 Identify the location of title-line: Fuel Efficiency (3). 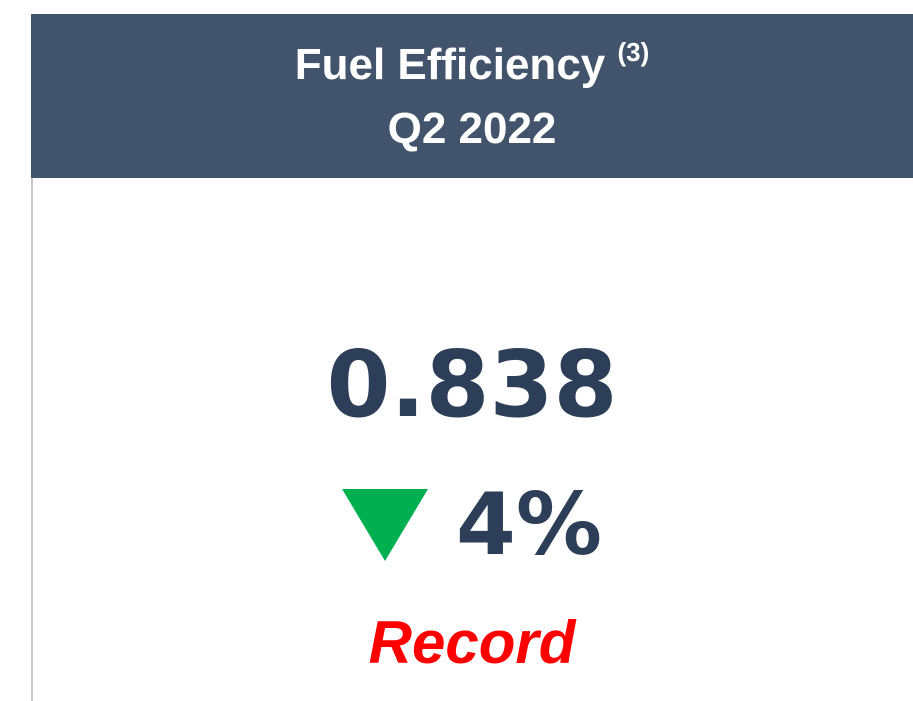
(472, 63).